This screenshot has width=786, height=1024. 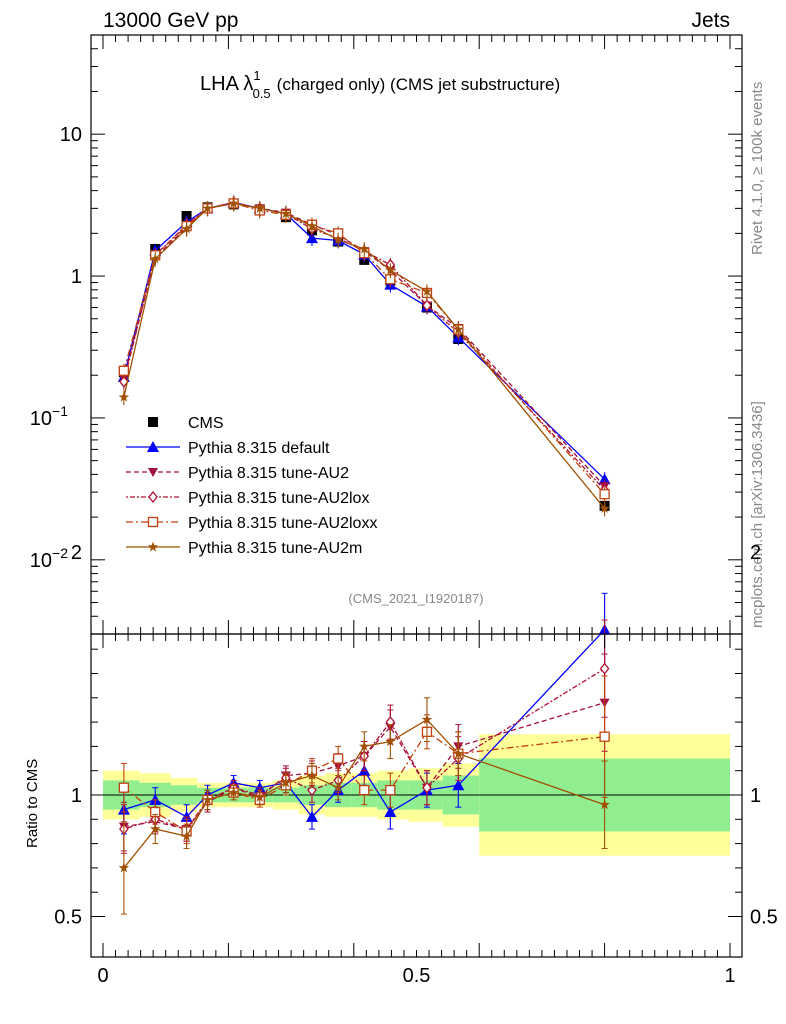 I want to click on title-main: LHA λ, so click(x=226, y=84).